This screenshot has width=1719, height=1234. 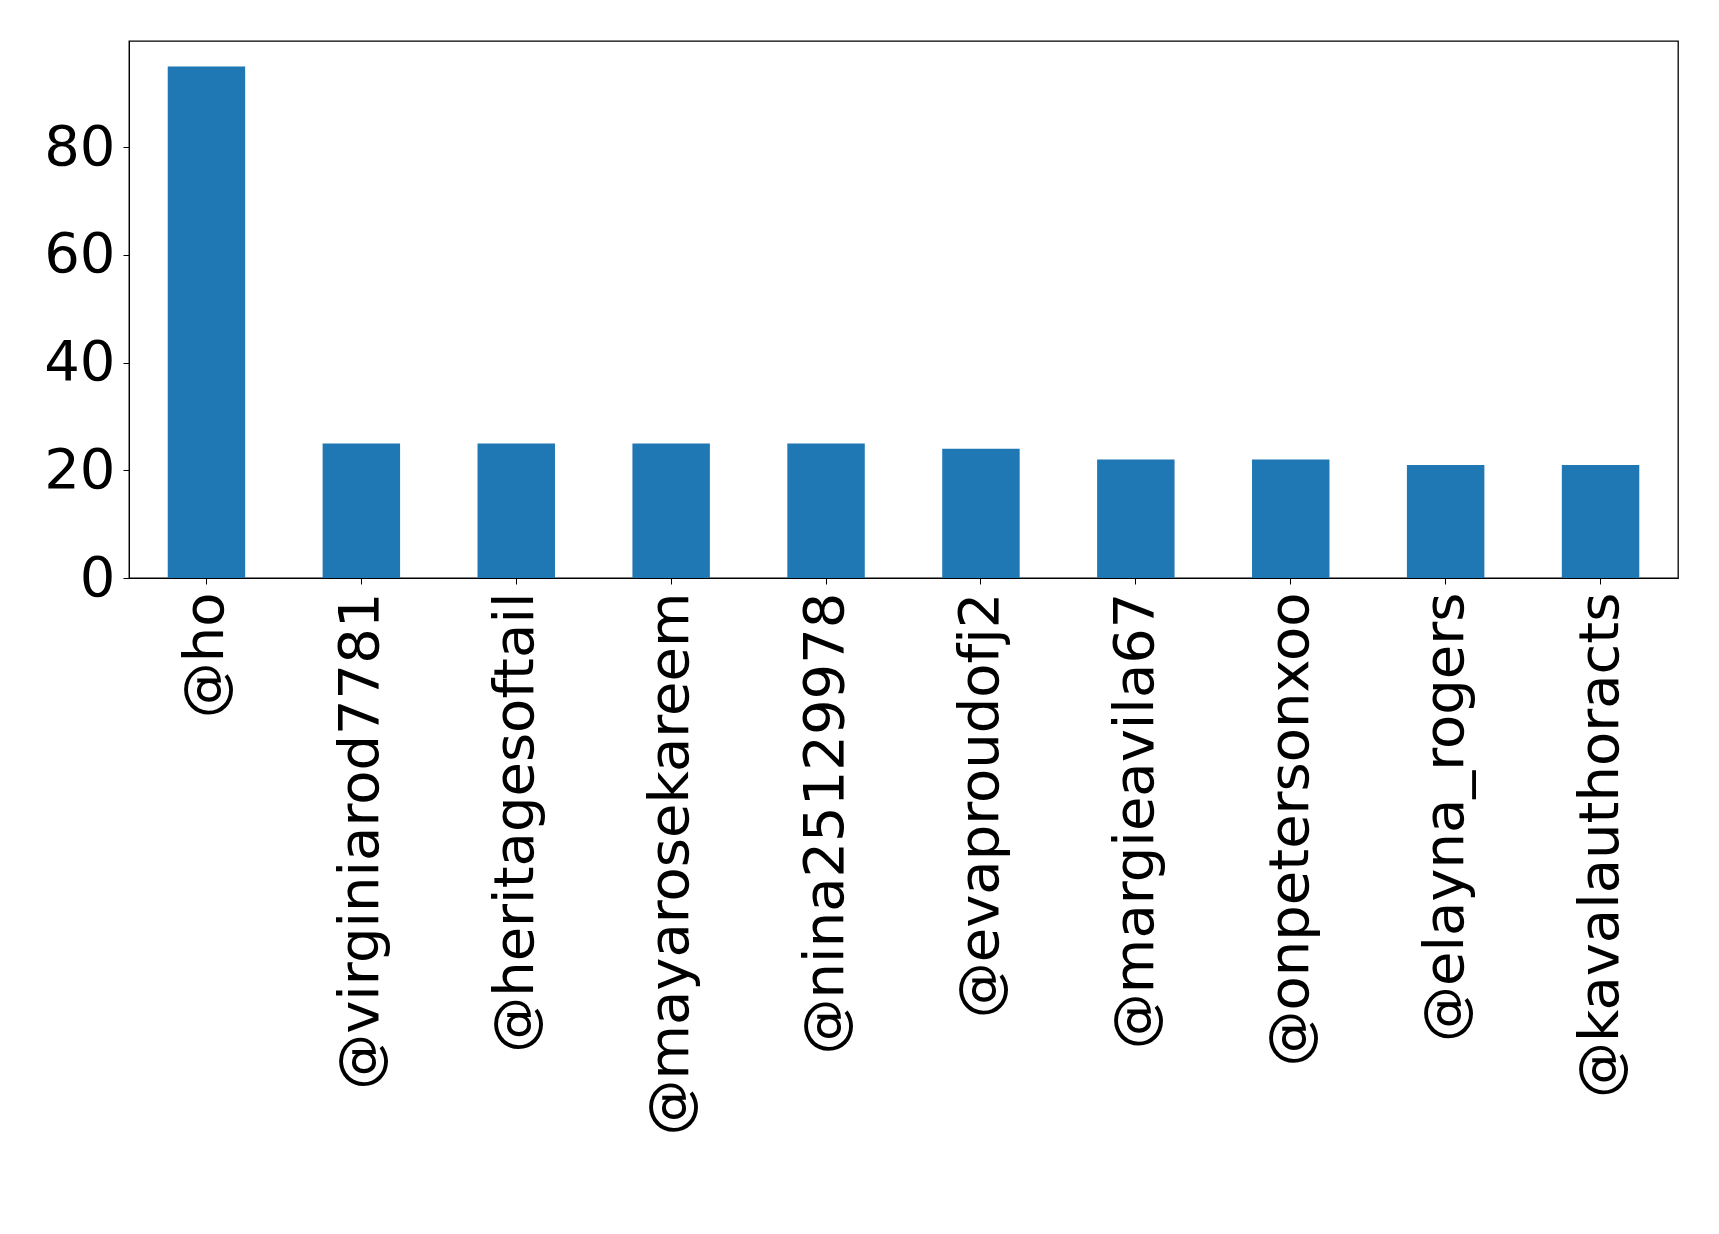 What do you see at coordinates (514, 822) in the screenshot?
I see `x-tick-label: @heritagesoftail` at bounding box center [514, 822].